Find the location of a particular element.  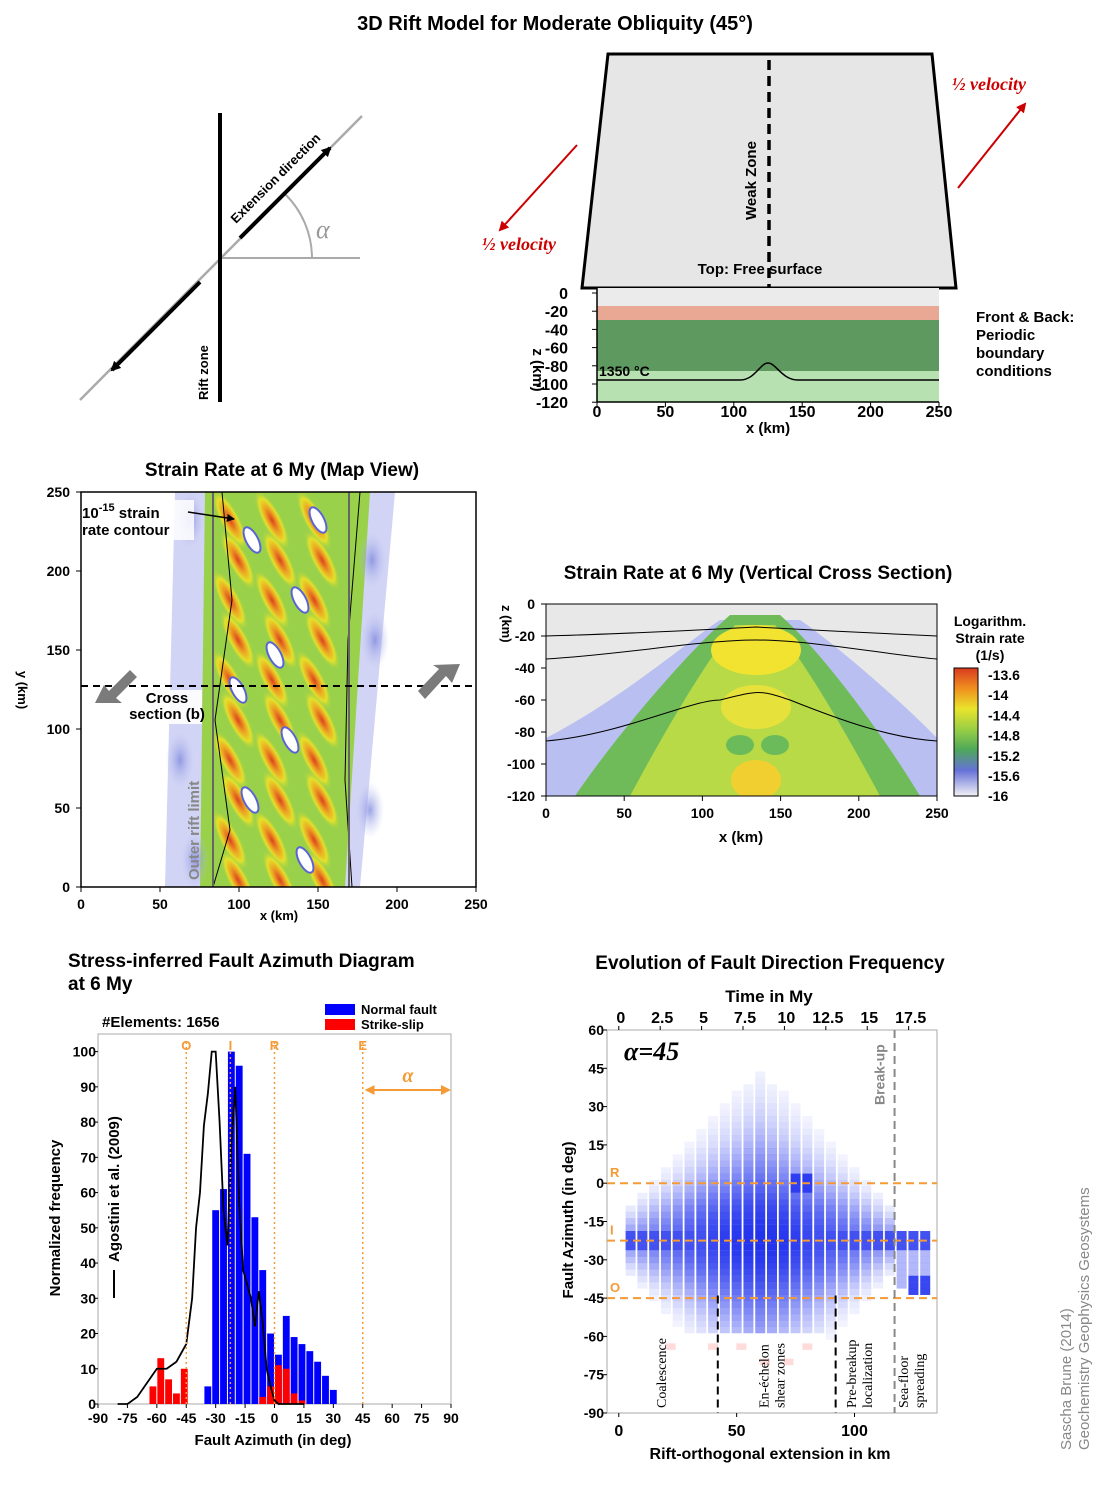

air-layer is located at coordinates (768, 297).